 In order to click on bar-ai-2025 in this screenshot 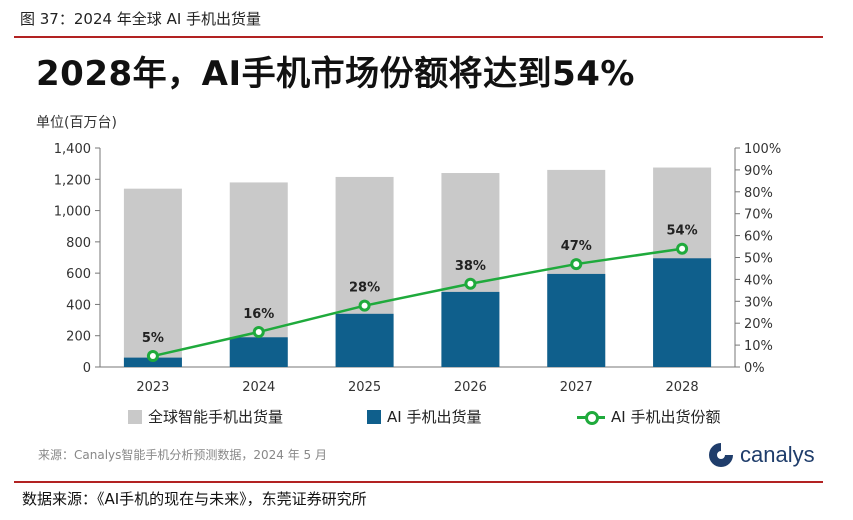, I will do `click(364, 340)`.